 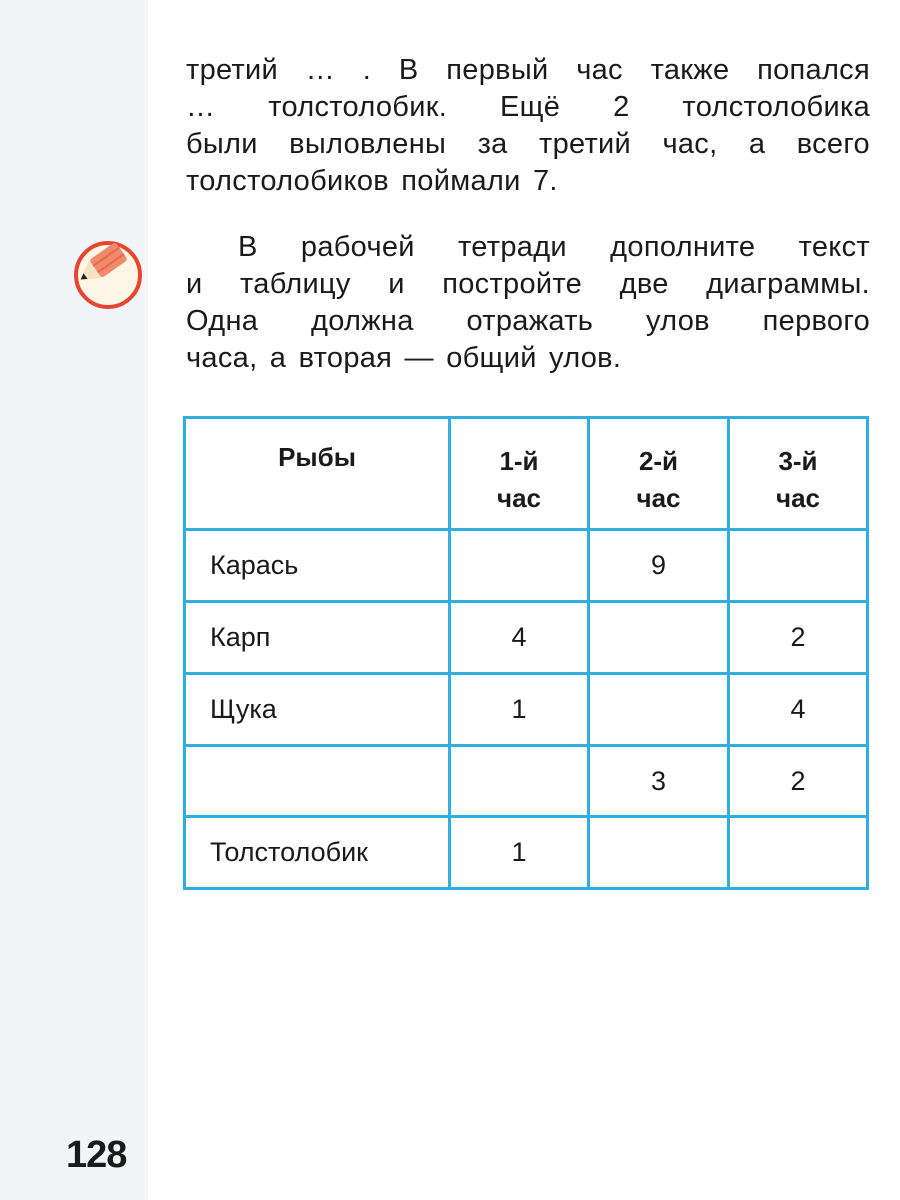 I want to click on text-line: … толстолобик. Ещё 2 толстолобика, so click(x=528, y=107).